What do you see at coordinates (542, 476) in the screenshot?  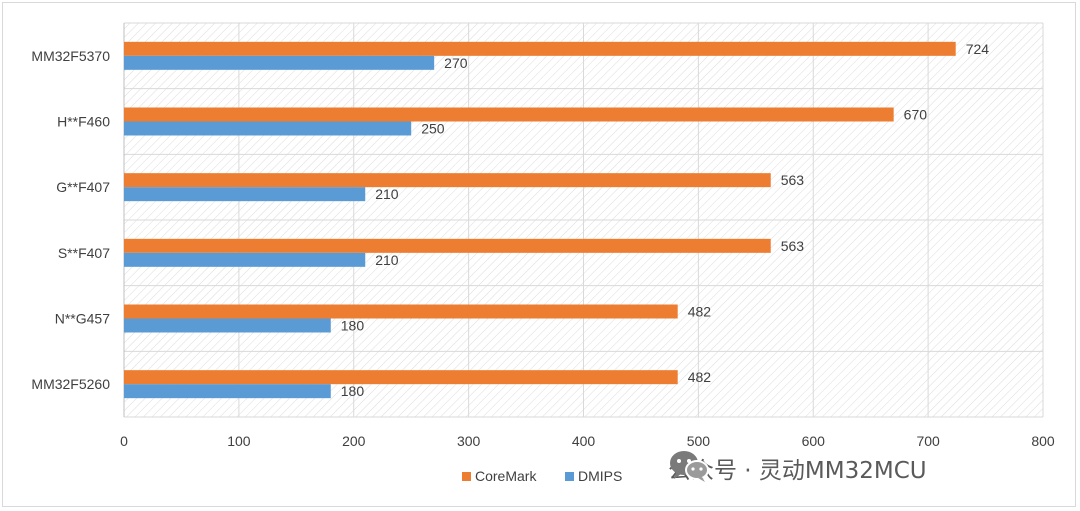 I see `legend: CoreMark DMIPS` at bounding box center [542, 476].